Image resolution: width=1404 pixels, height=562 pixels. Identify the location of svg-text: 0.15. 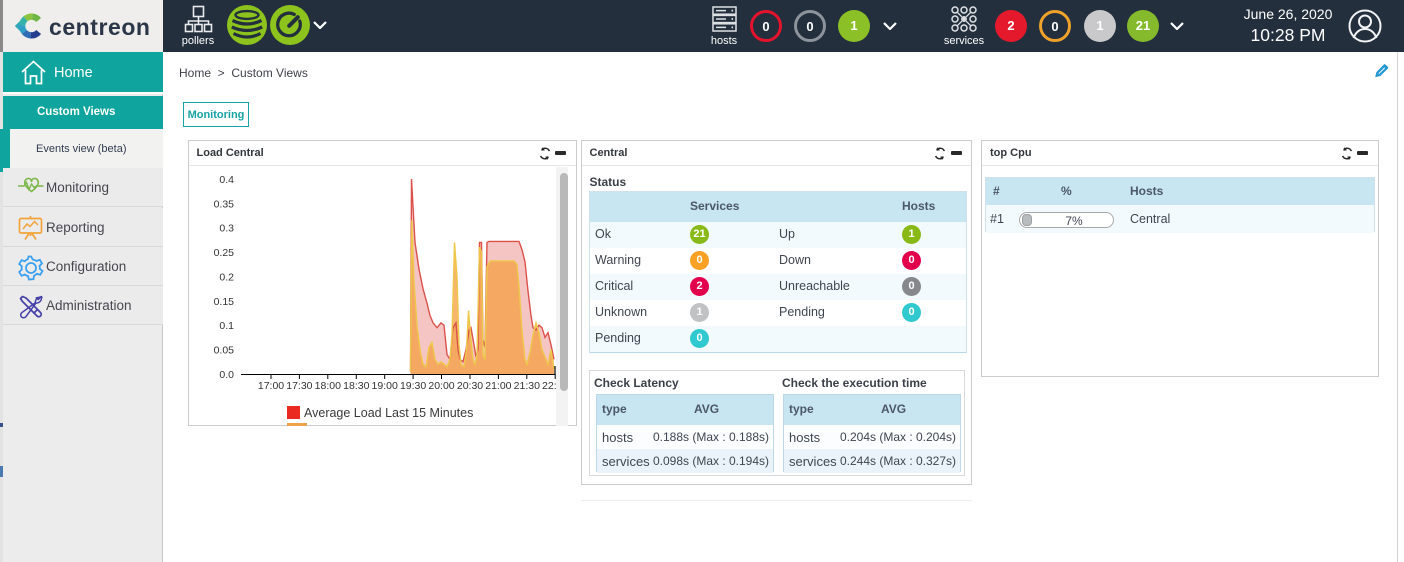
(224, 302).